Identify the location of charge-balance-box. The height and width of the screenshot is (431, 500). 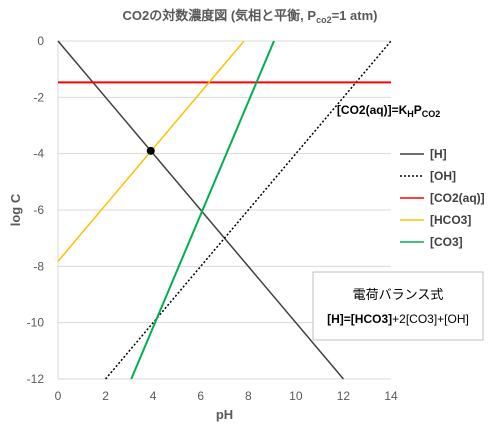
(398, 306).